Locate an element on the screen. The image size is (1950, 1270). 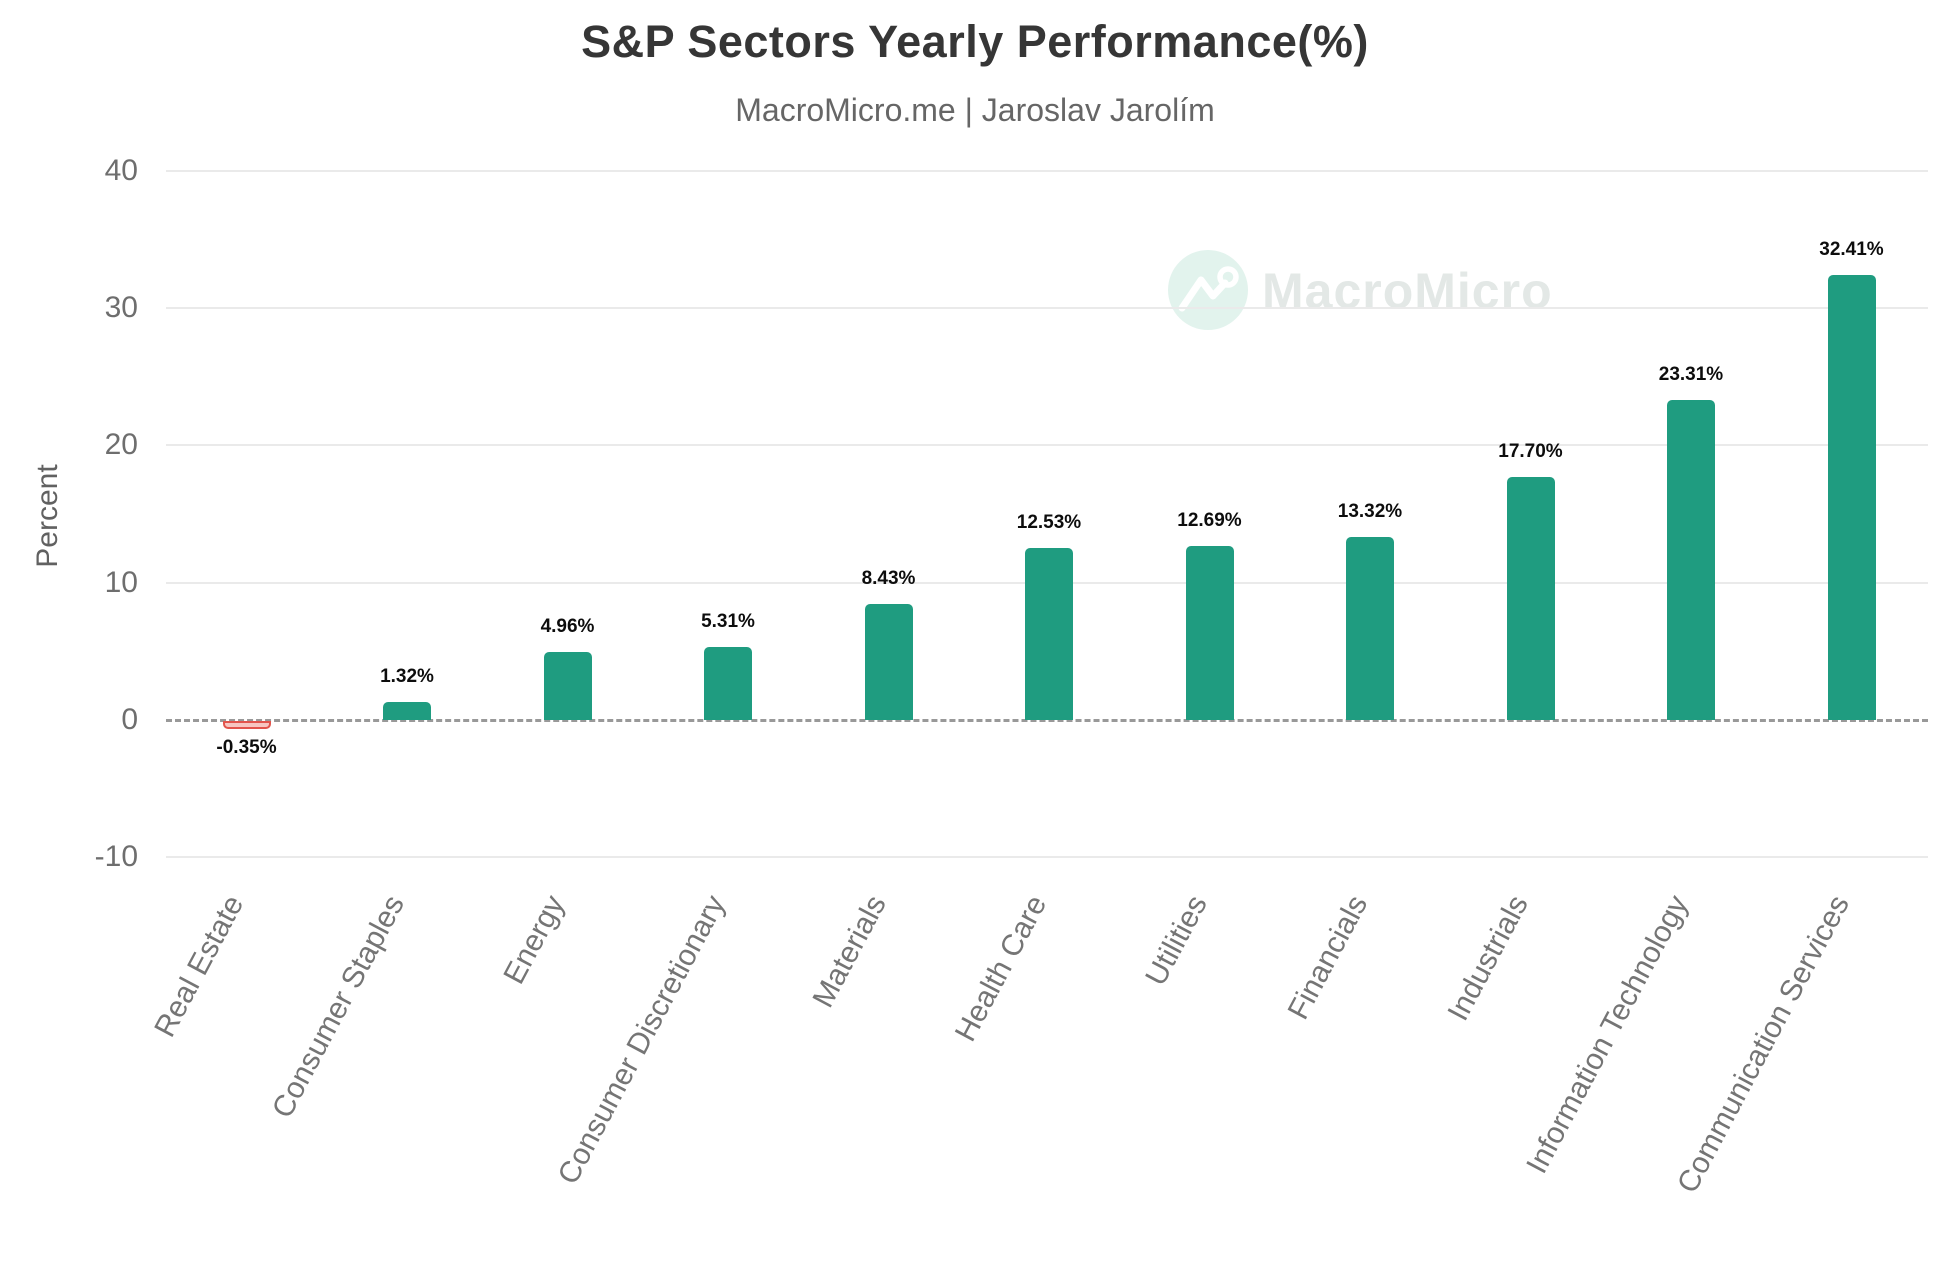
x-category-label: Consumer Staples is located at coordinates (339, 1007).